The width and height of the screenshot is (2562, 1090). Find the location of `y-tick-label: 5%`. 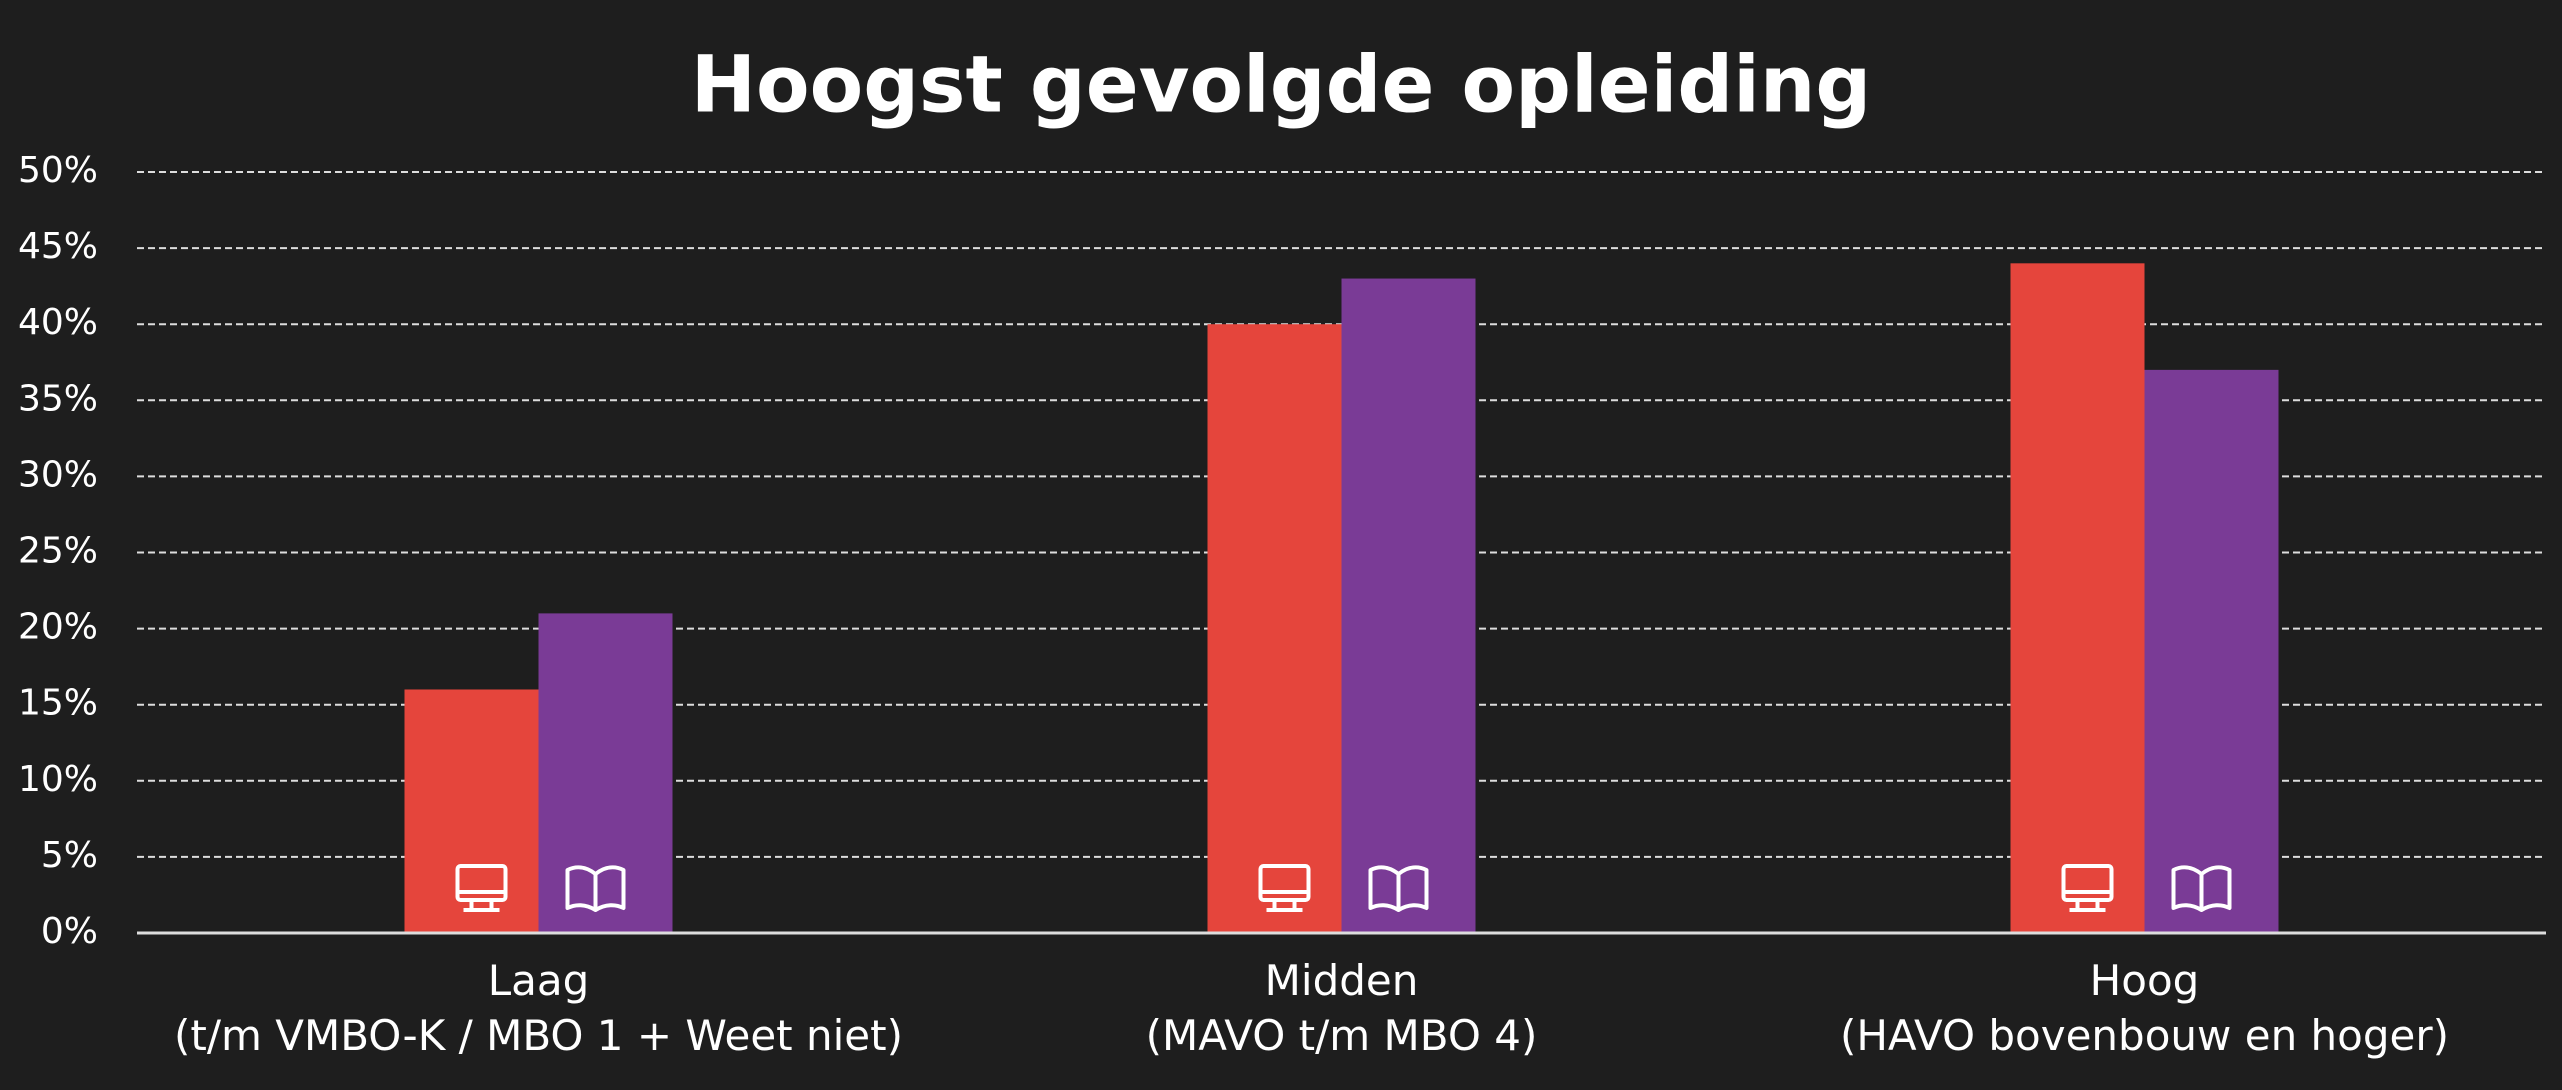

y-tick-label: 5% is located at coordinates (69, 855).